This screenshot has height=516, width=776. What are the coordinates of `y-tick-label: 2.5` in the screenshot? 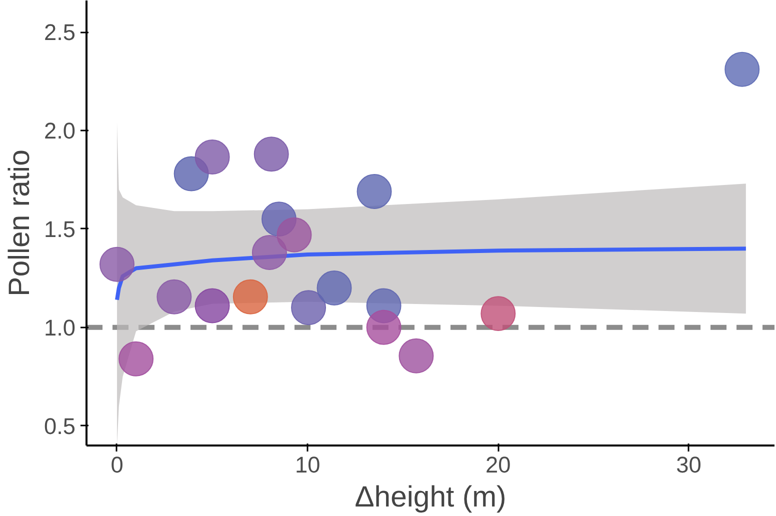 It's located at (60, 32).